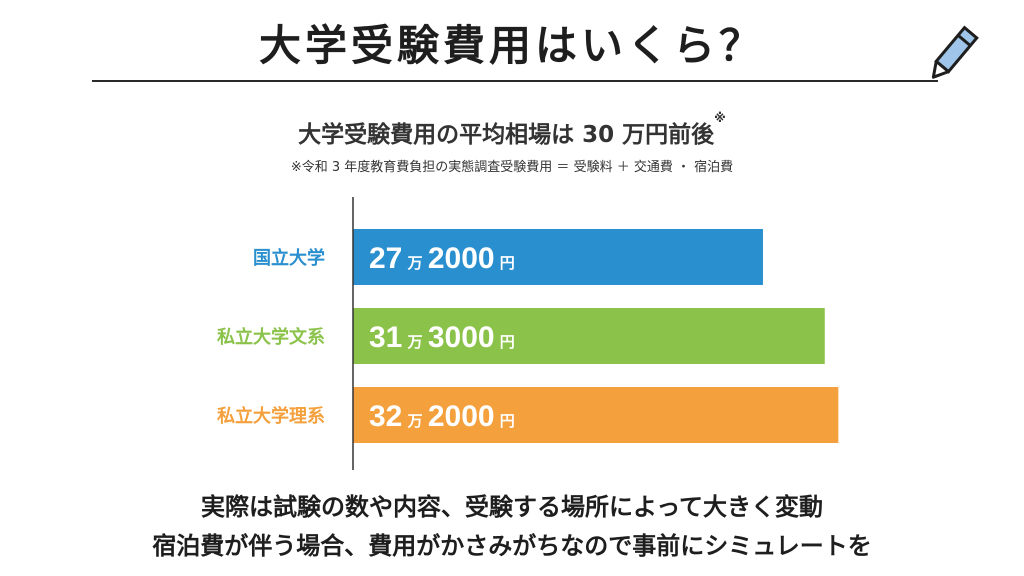  I want to click on bar-value-label: 27 万 2000 円, so click(442, 258).